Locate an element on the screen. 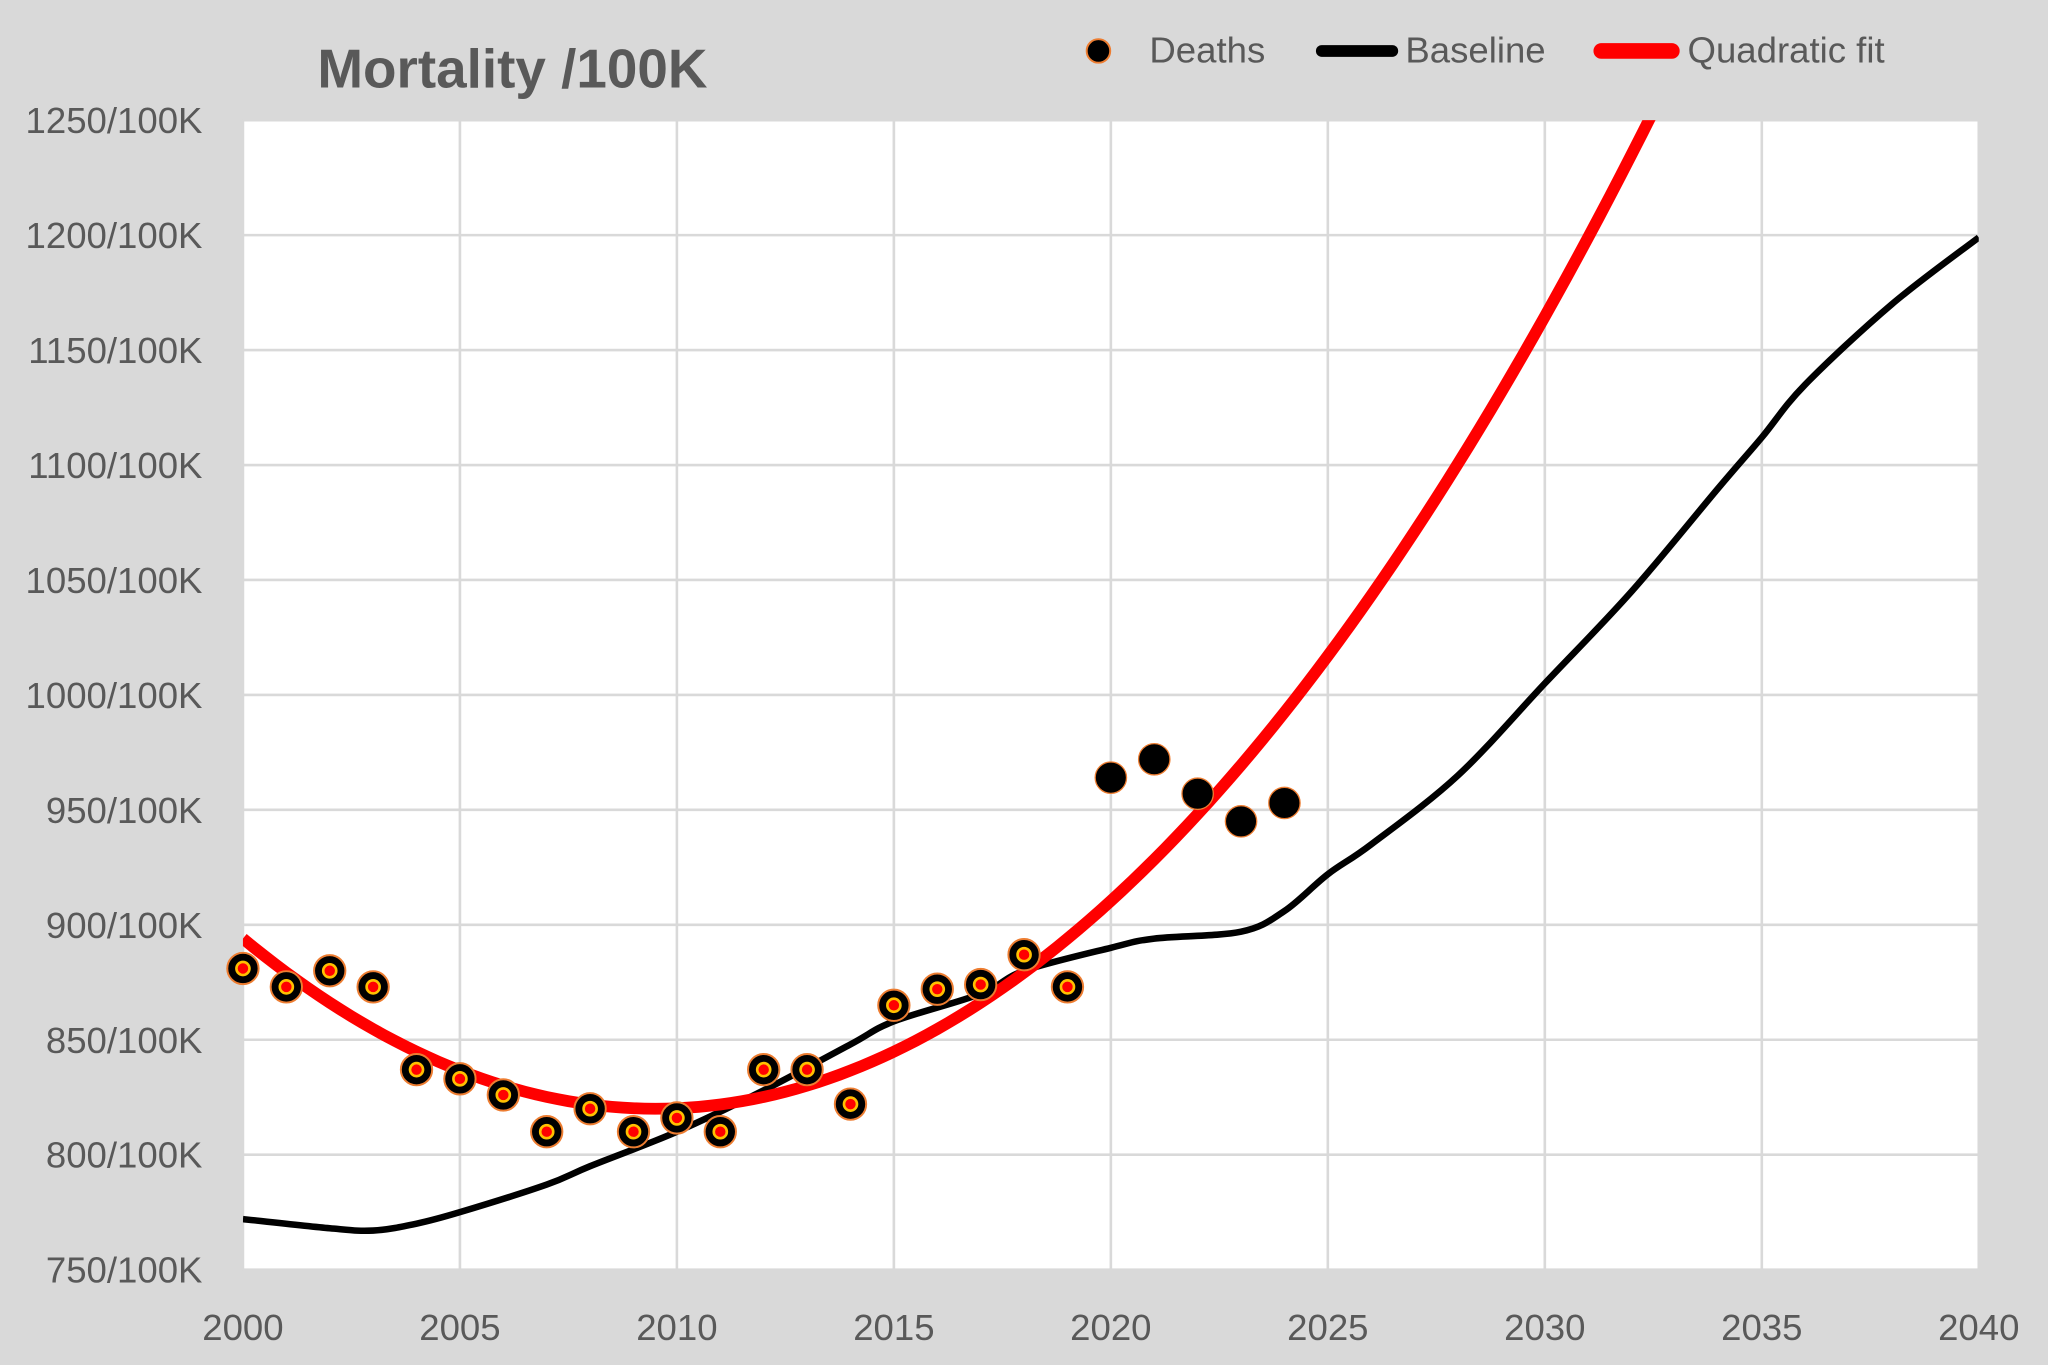 Image resolution: width=2048 pixels, height=1365 pixels. x-tick-label: 2000 is located at coordinates (242, 1327).